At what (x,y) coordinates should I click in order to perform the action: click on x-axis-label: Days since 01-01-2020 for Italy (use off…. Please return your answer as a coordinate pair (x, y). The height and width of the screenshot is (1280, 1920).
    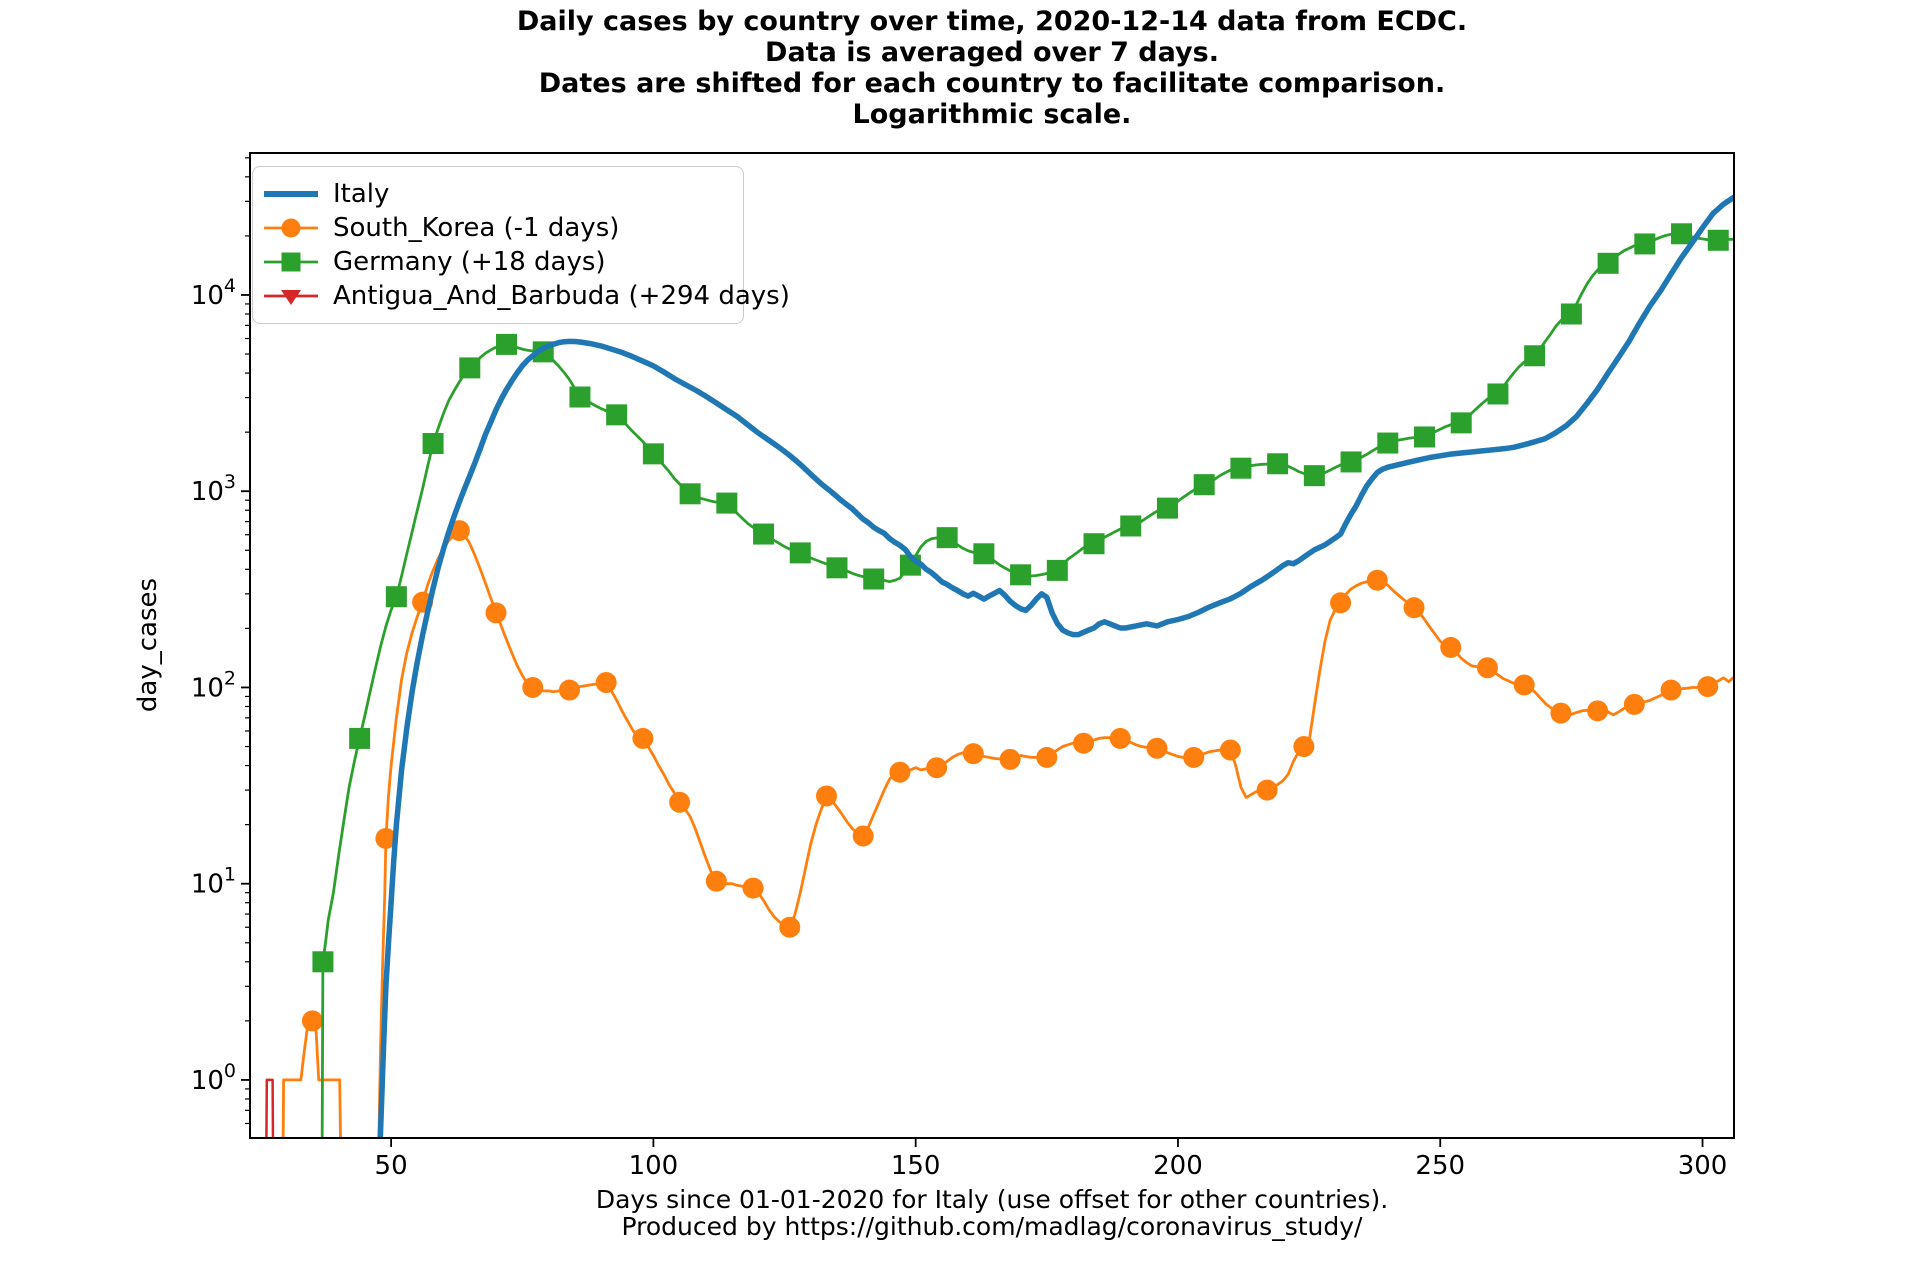
    Looking at the image, I should click on (992, 1199).